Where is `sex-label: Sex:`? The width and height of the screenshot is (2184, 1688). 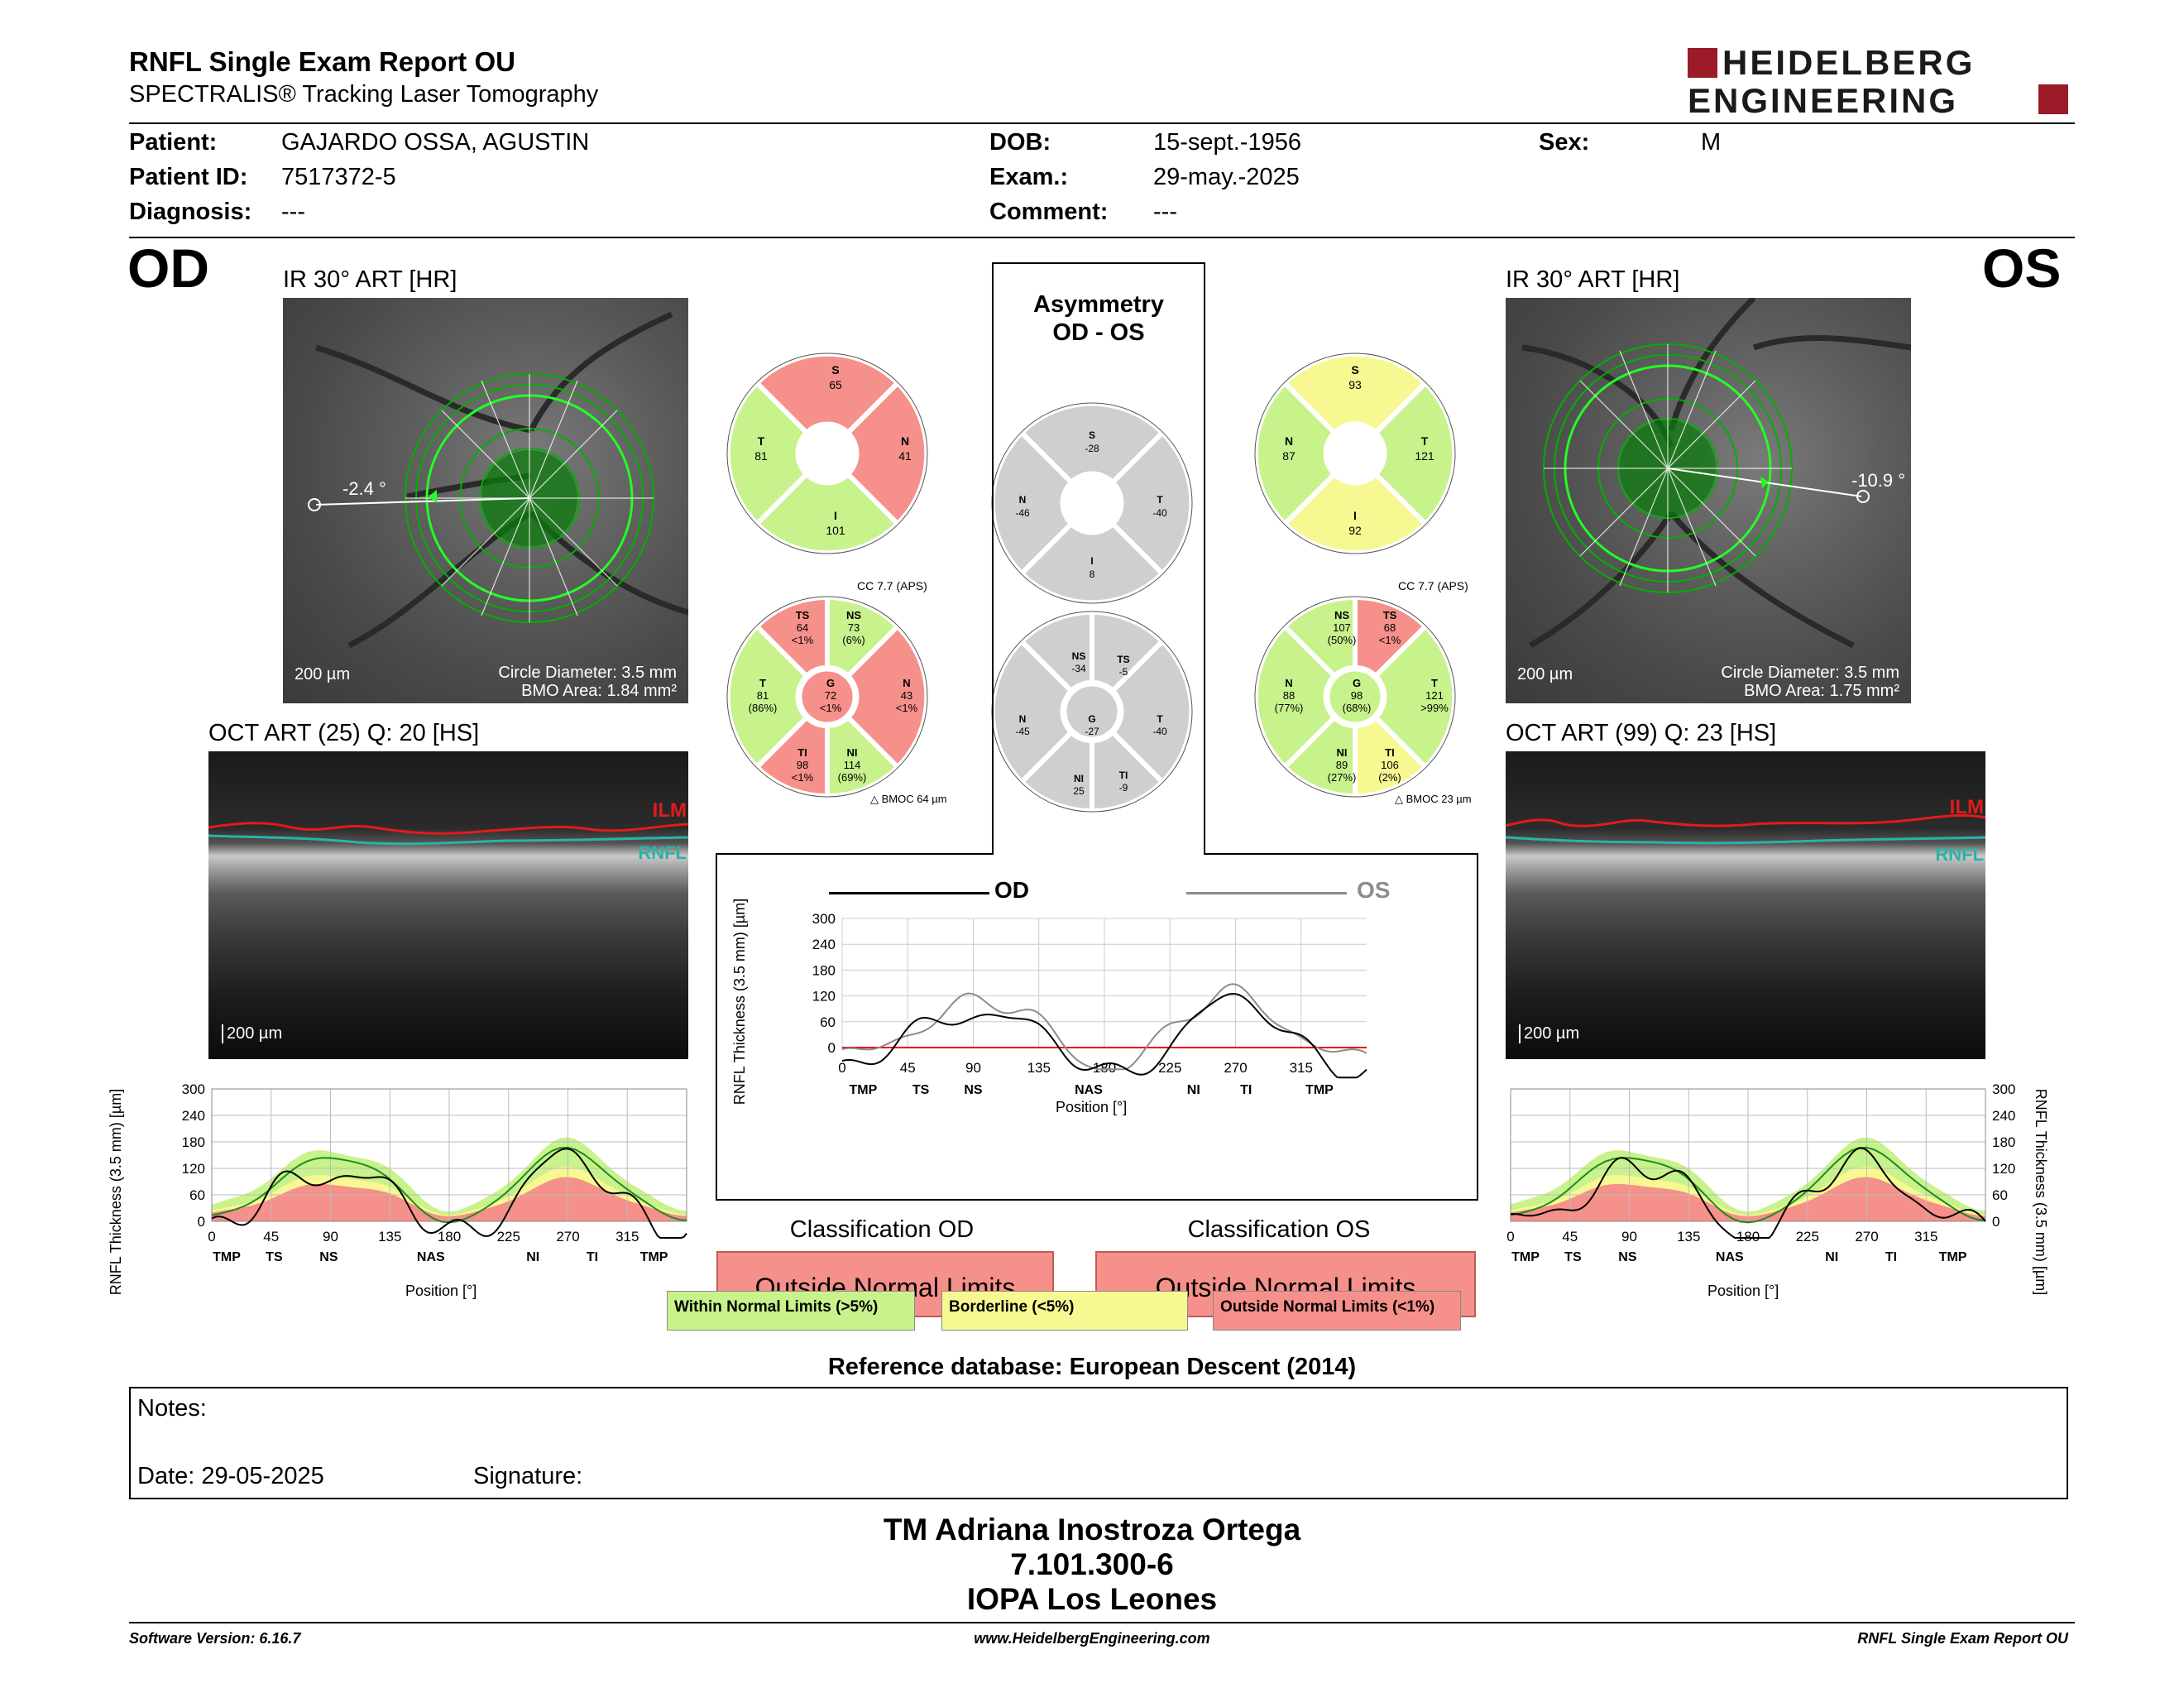 sex-label: Sex: is located at coordinates (1564, 142).